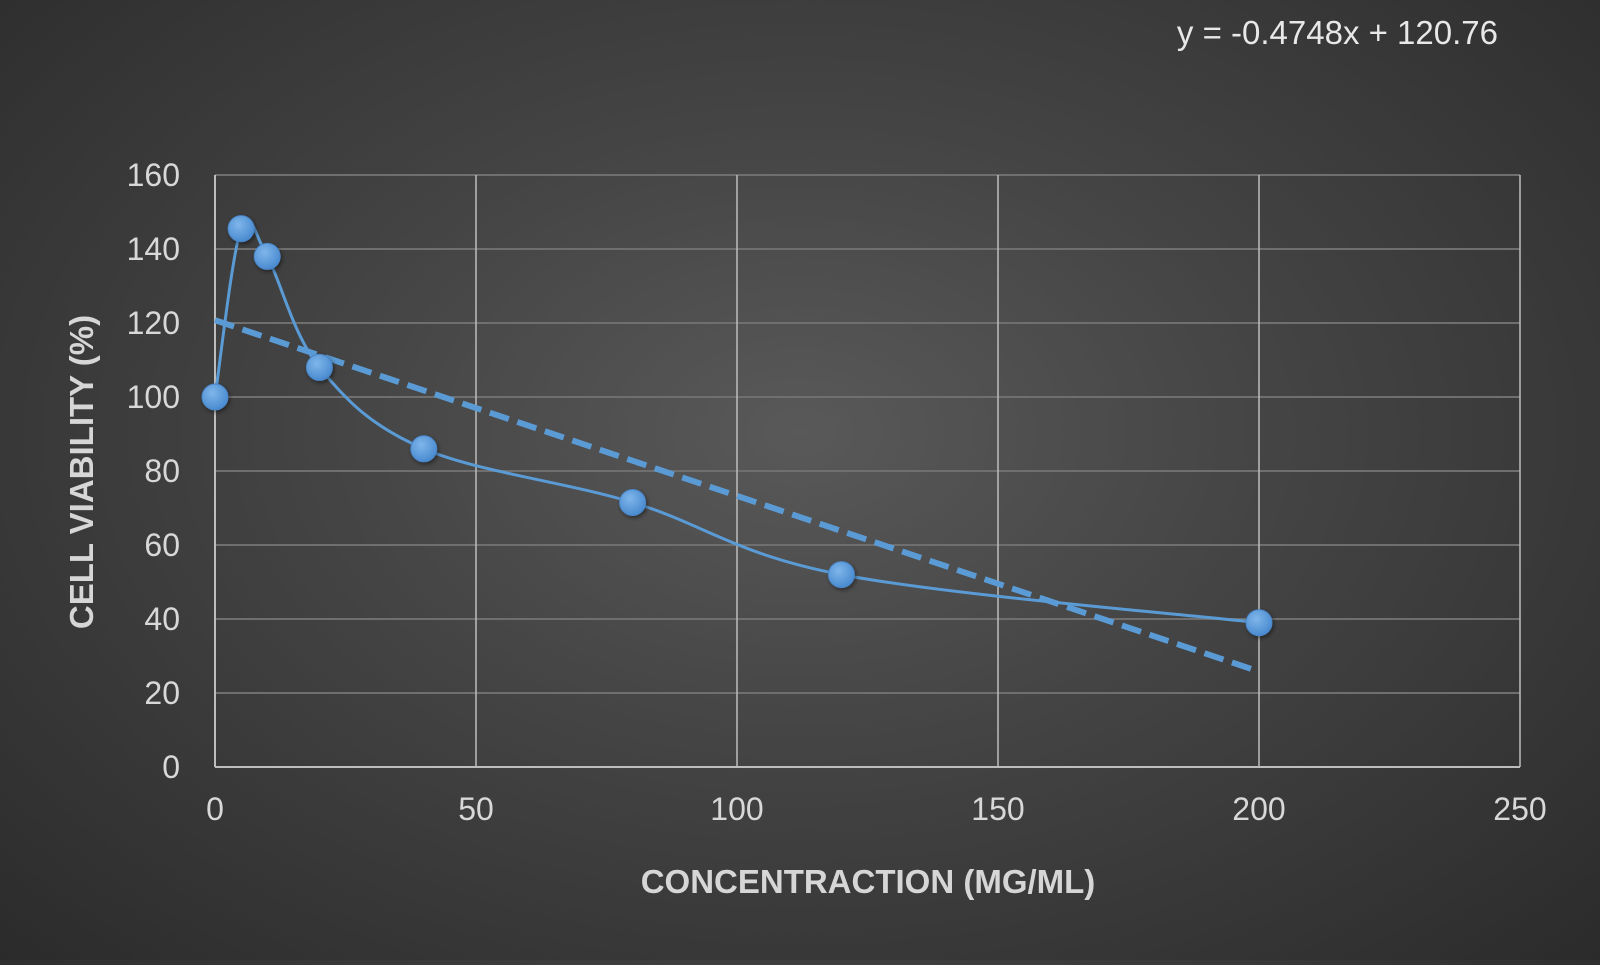 The width and height of the screenshot is (1600, 965). Describe the element at coordinates (81, 472) in the screenshot. I see `y-axis-label: CELL VIABILITY (%)` at that location.